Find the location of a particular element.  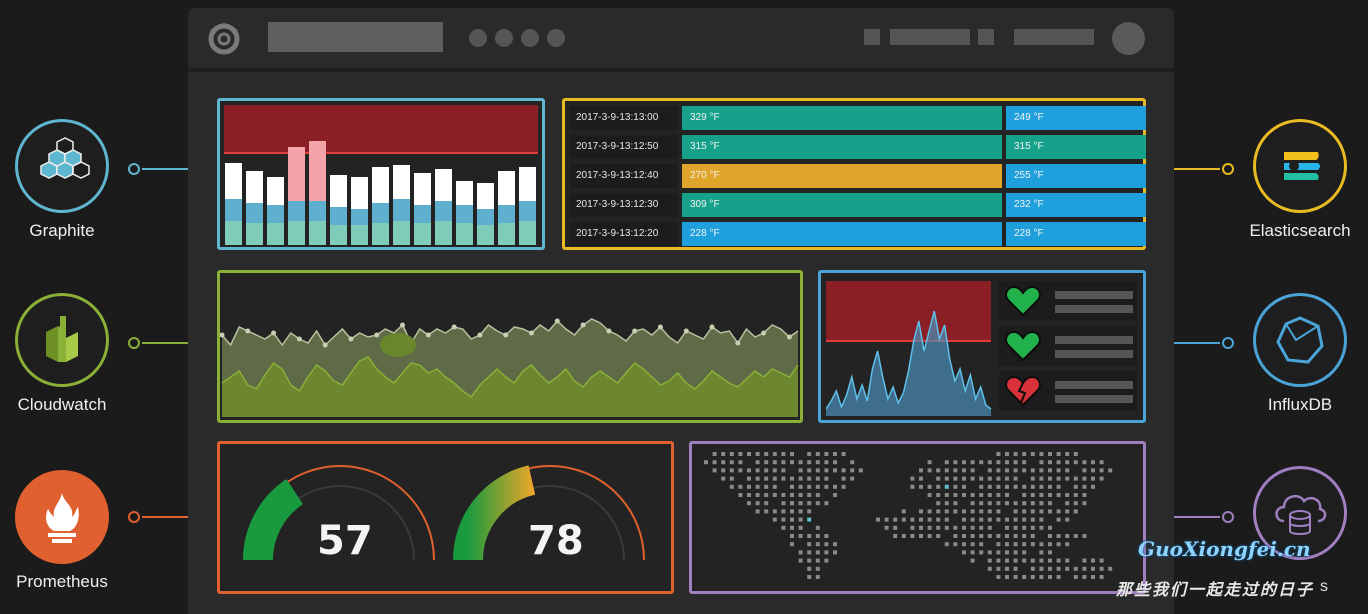

status-row is located at coordinates (1068, 346).